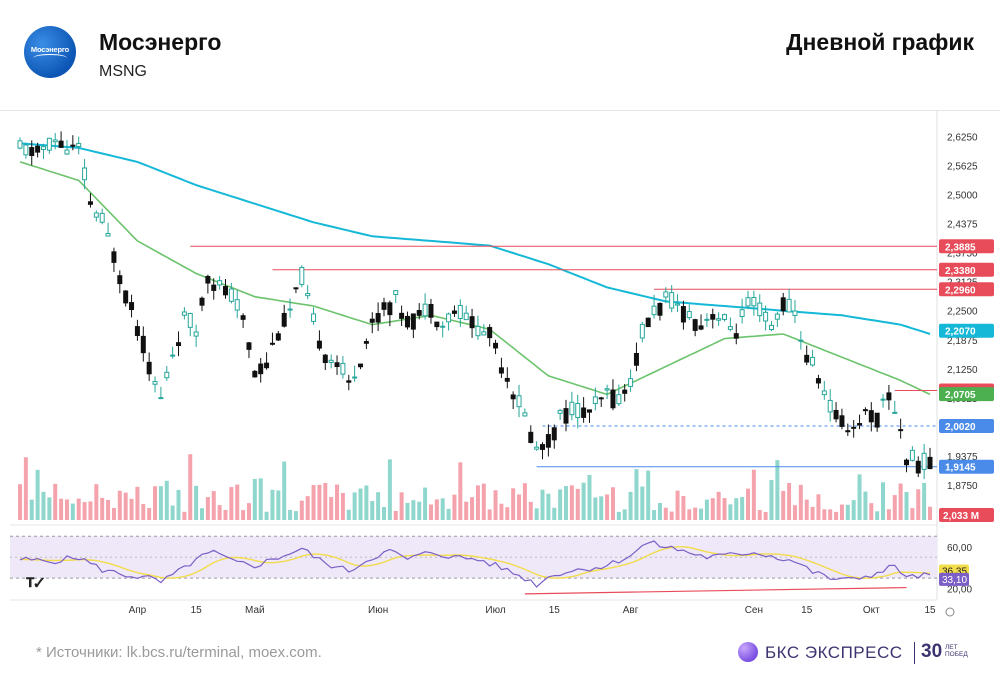 This screenshot has height=688, width=1000. I want to click on rsi-tag: 33,10, so click(954, 580).